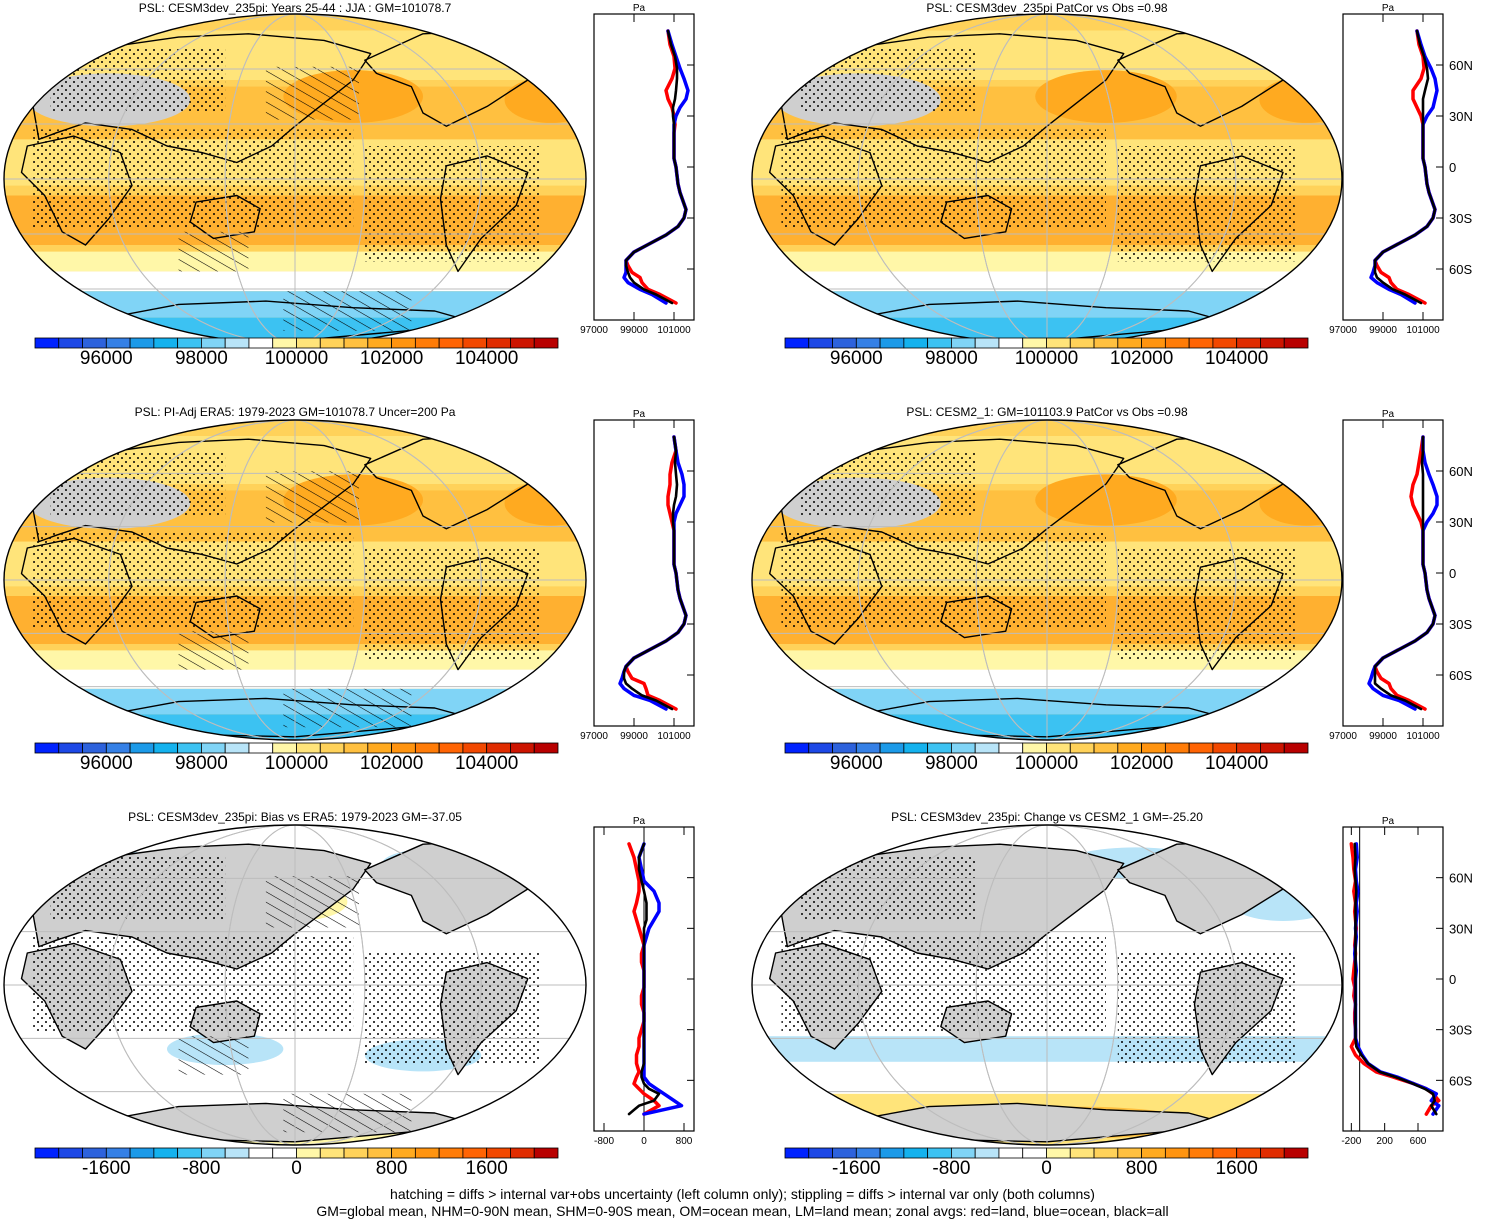 Image resolution: width=1485 pixels, height=1219 pixels. Describe the element at coordinates (644, 979) in the screenshot. I see `zonal-line-land` at that location.